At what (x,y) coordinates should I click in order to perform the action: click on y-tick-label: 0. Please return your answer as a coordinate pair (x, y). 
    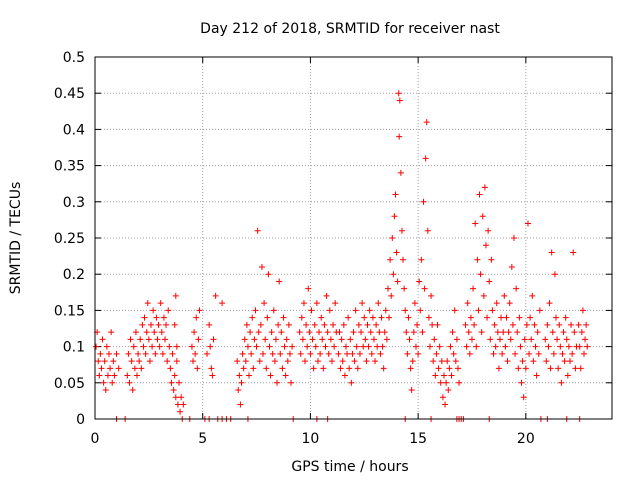
    Looking at the image, I should click on (80, 420).